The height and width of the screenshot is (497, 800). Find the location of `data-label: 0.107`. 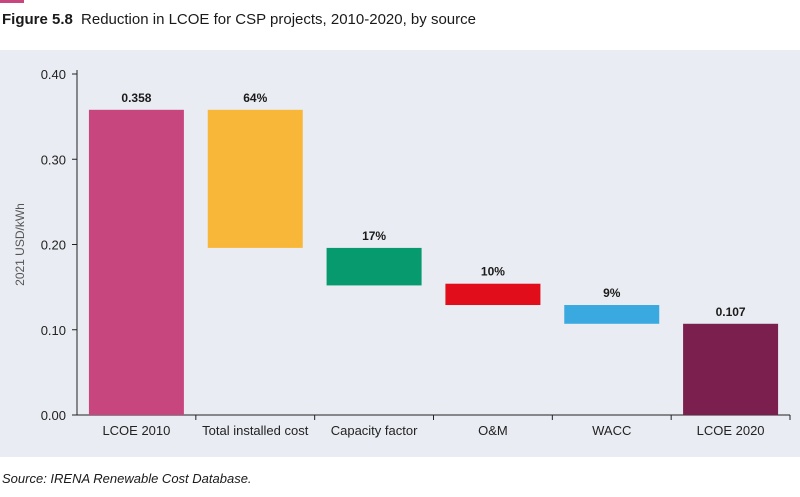

data-label: 0.107 is located at coordinates (731, 312).